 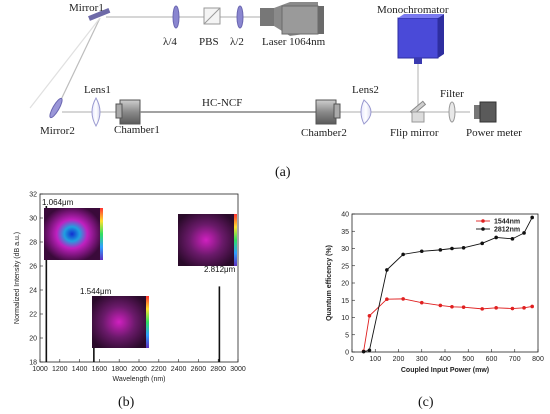 I want to click on label-mirror1: Mirror1, so click(x=86, y=8).